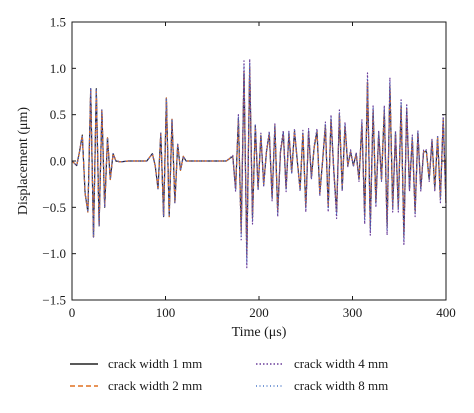 Image resolution: width=474 pixels, height=413 pixels. I want to click on legend-item-2: crack width 2 mm, so click(136, 385).